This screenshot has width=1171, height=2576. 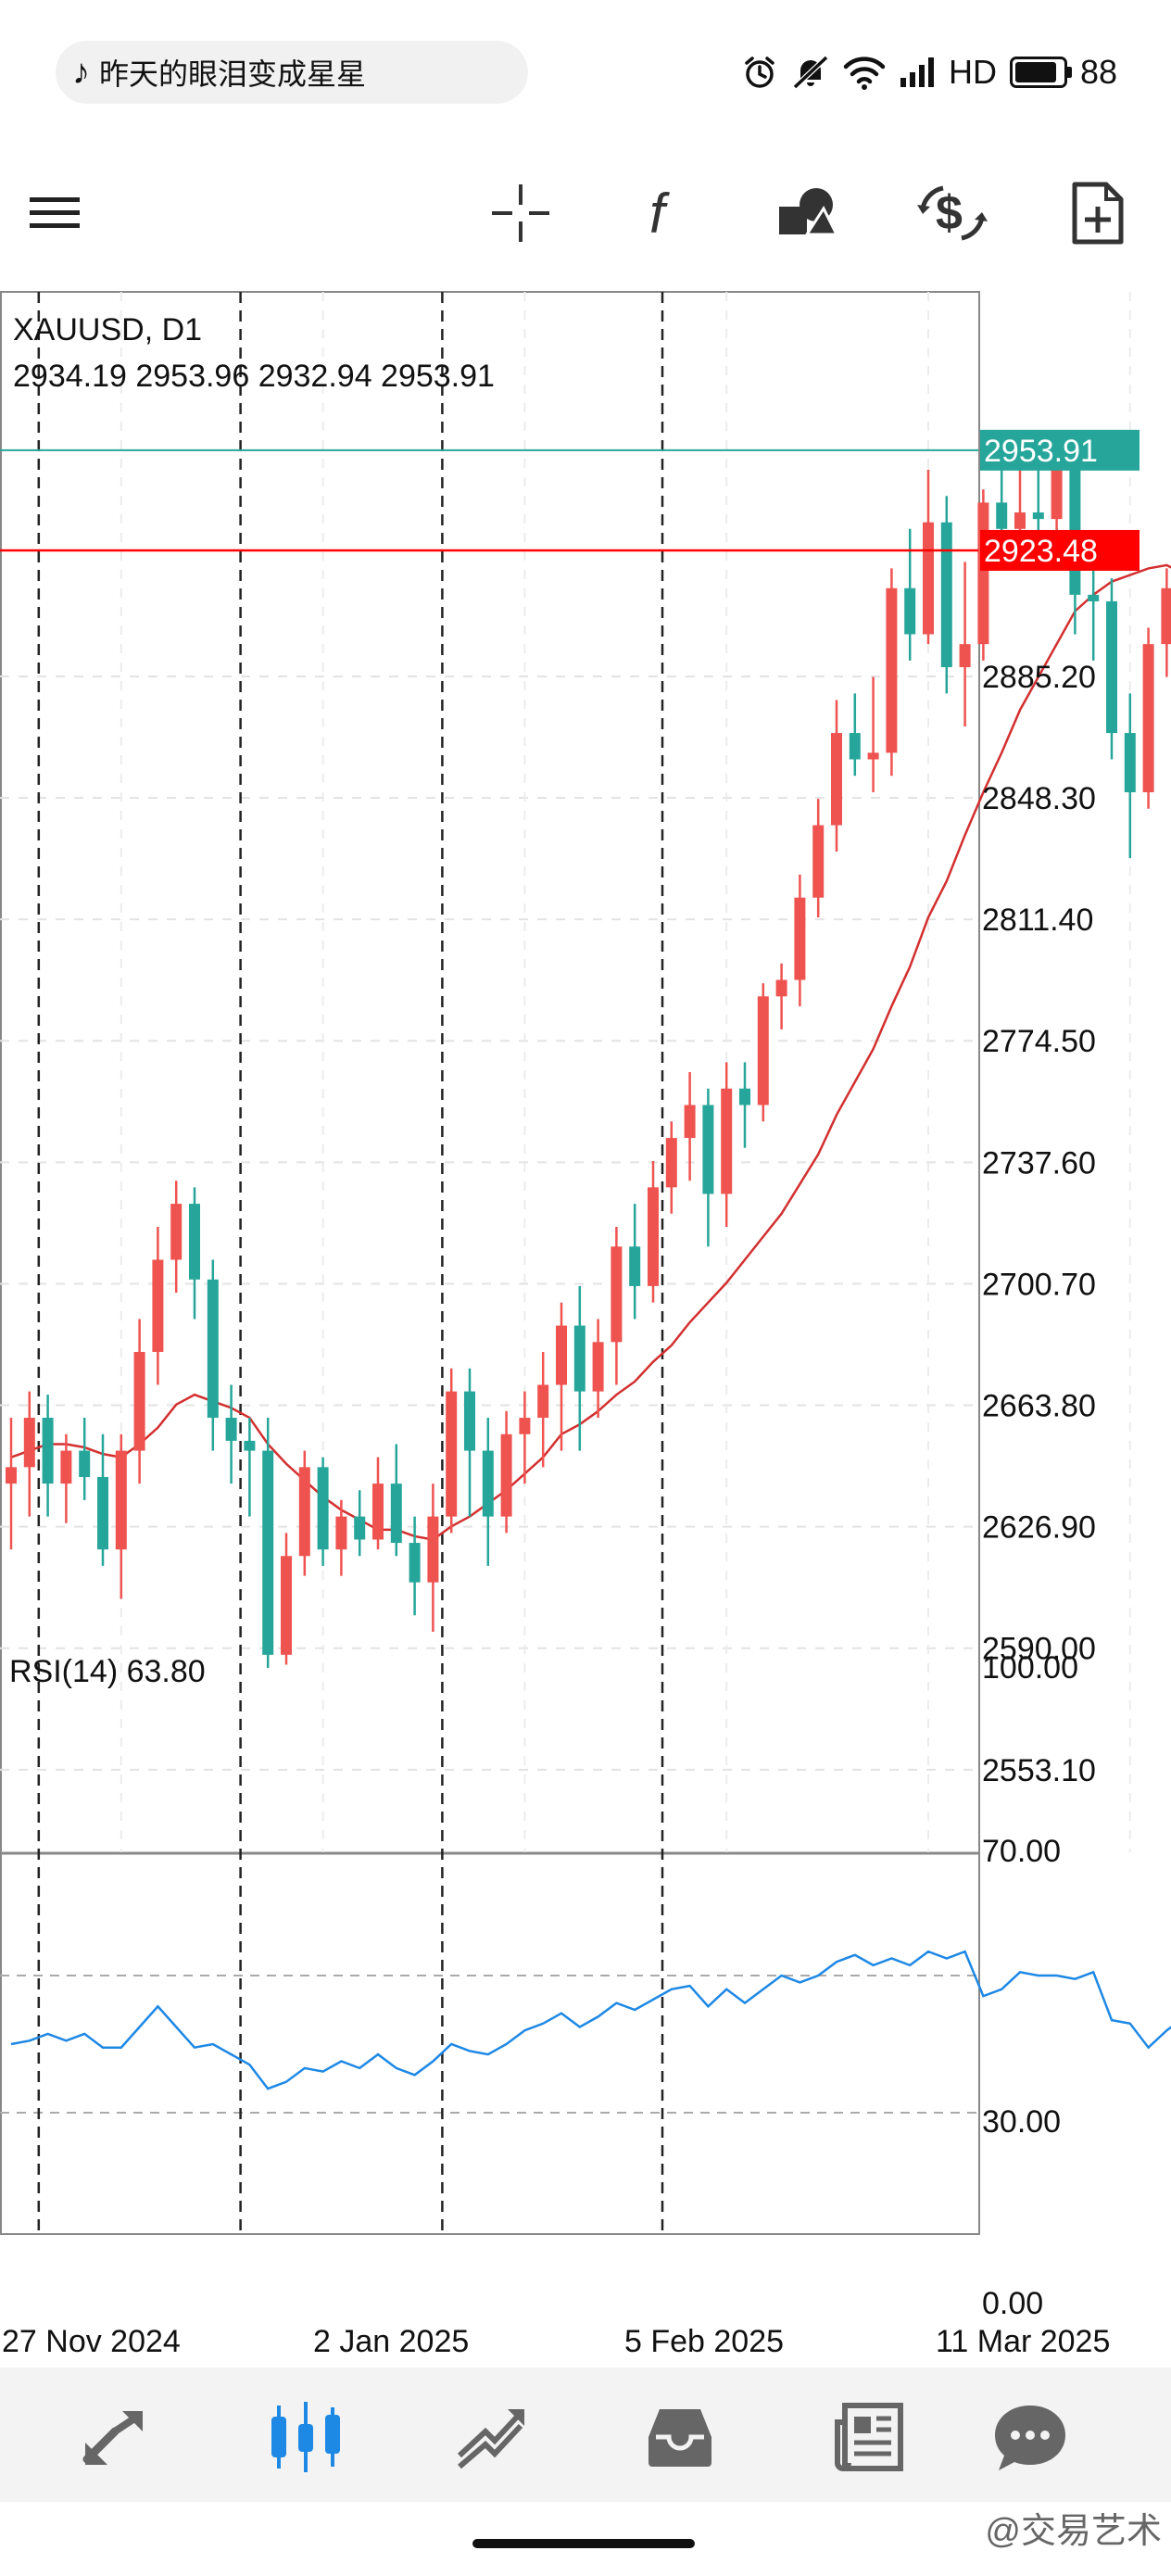 I want to click on trade-icon: $, so click(x=952, y=213).